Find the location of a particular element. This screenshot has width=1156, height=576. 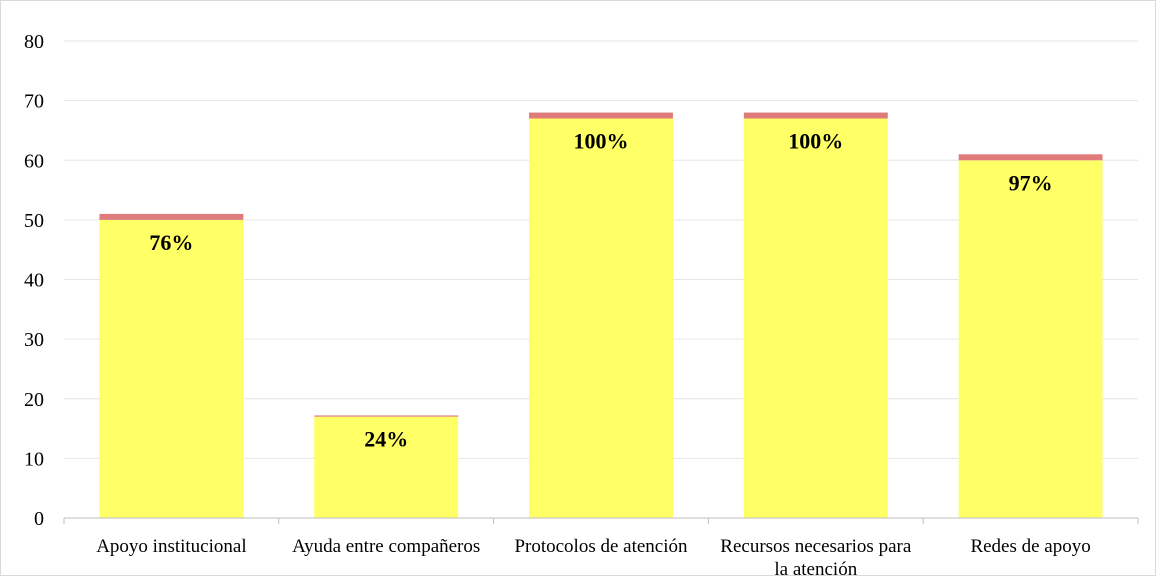

x-category-label: Protocolos de atención is located at coordinates (601, 546).